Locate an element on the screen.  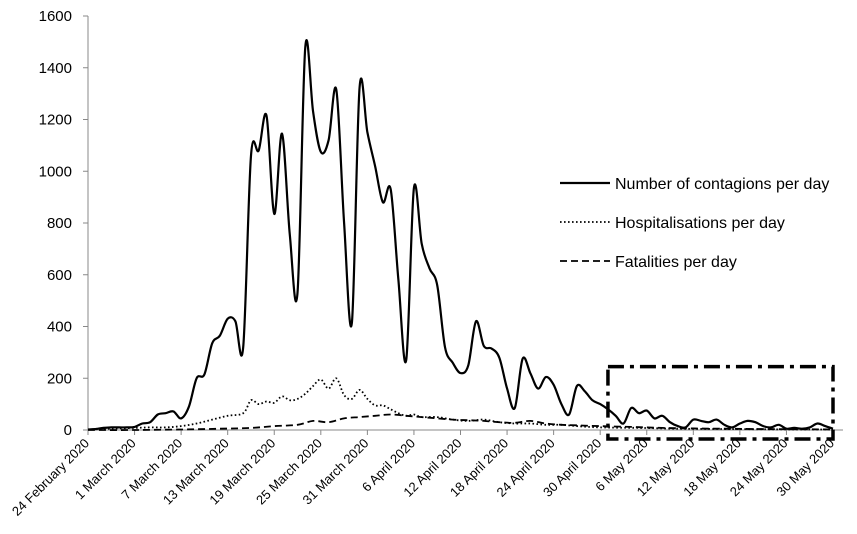
y-tick-label: 400 is located at coordinates (59, 327).